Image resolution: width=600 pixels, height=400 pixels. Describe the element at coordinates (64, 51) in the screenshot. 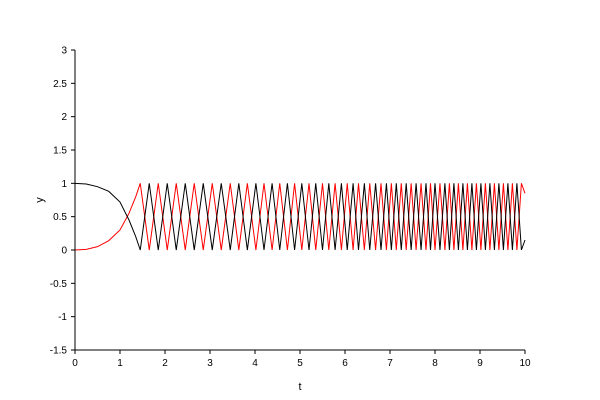

I see `y-tick-label: 3` at that location.